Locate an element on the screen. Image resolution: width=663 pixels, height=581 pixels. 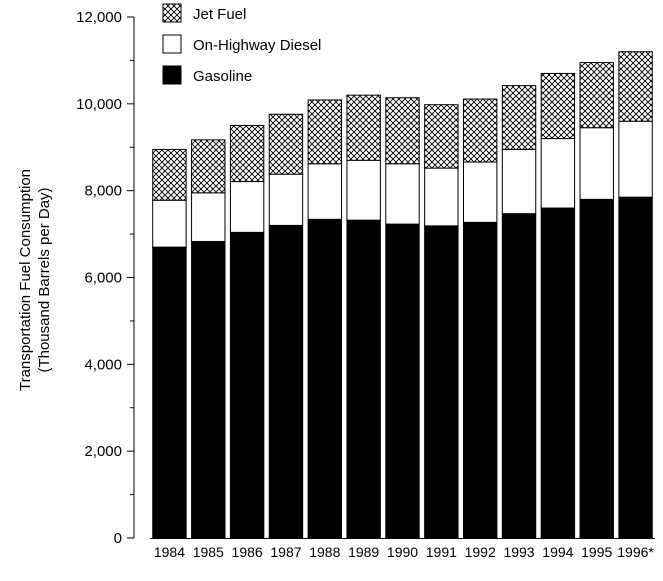
y-axis: 0 2,000 4,000 6,000 8,000 10,000 12,000 is located at coordinates (105, 278).